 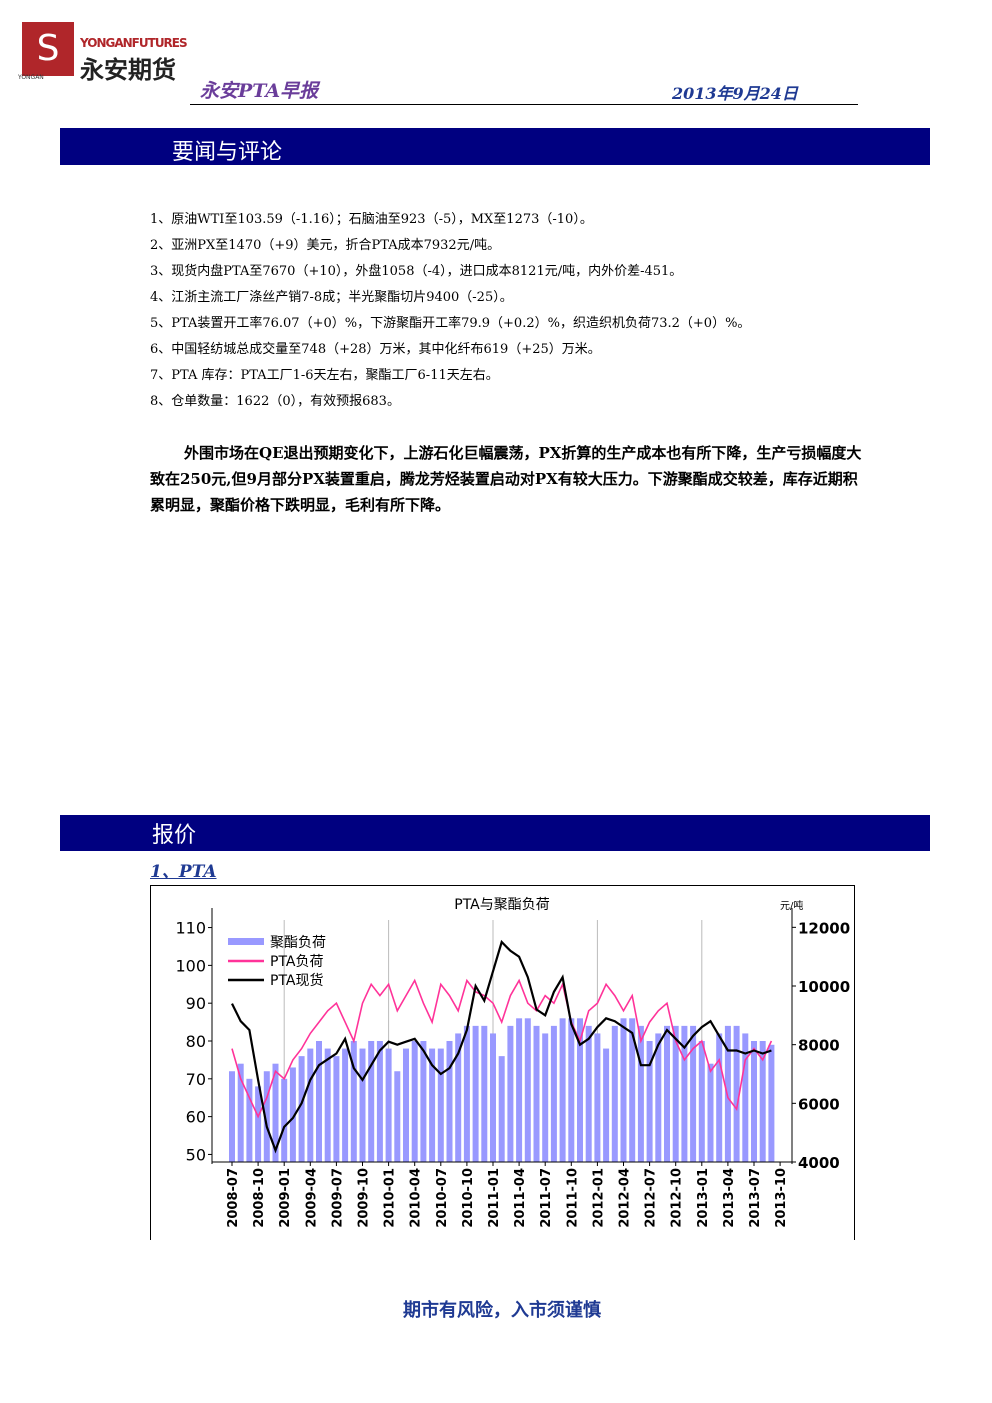 What do you see at coordinates (227, 152) in the screenshot?
I see `section-title: 要闻与评论` at bounding box center [227, 152].